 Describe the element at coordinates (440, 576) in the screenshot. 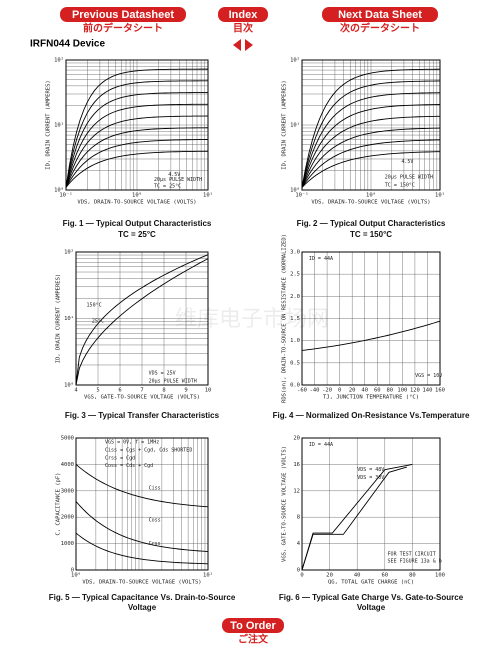

I see `x-tick-label: 100` at that location.